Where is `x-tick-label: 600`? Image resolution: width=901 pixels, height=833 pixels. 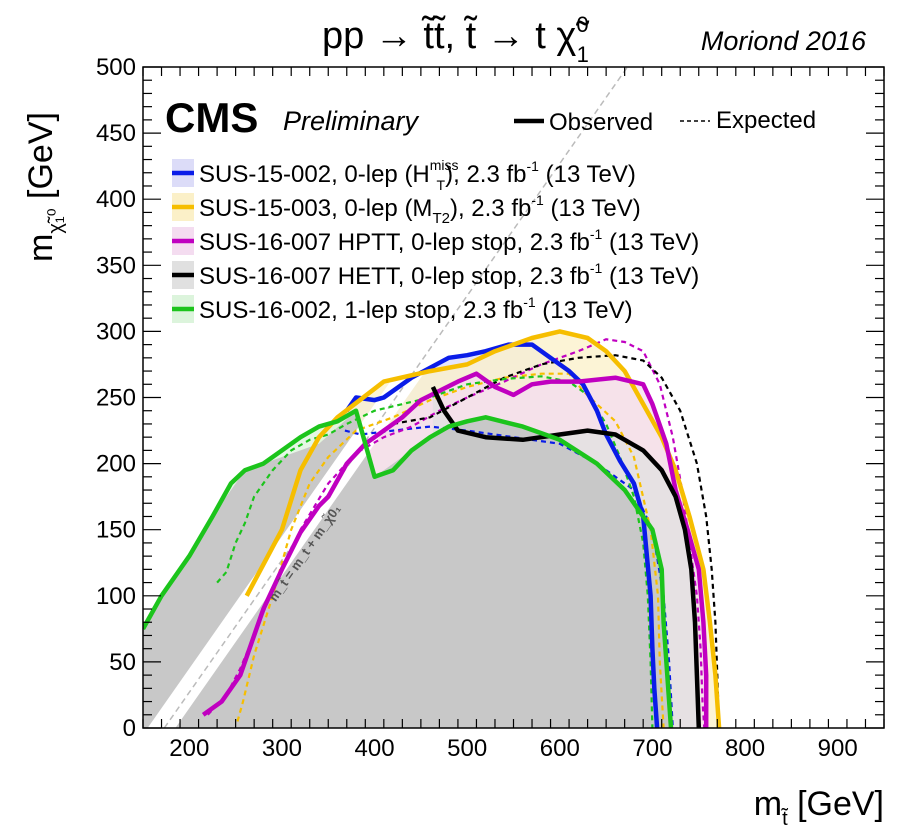 x-tick-label: 600 is located at coordinates (560, 748).